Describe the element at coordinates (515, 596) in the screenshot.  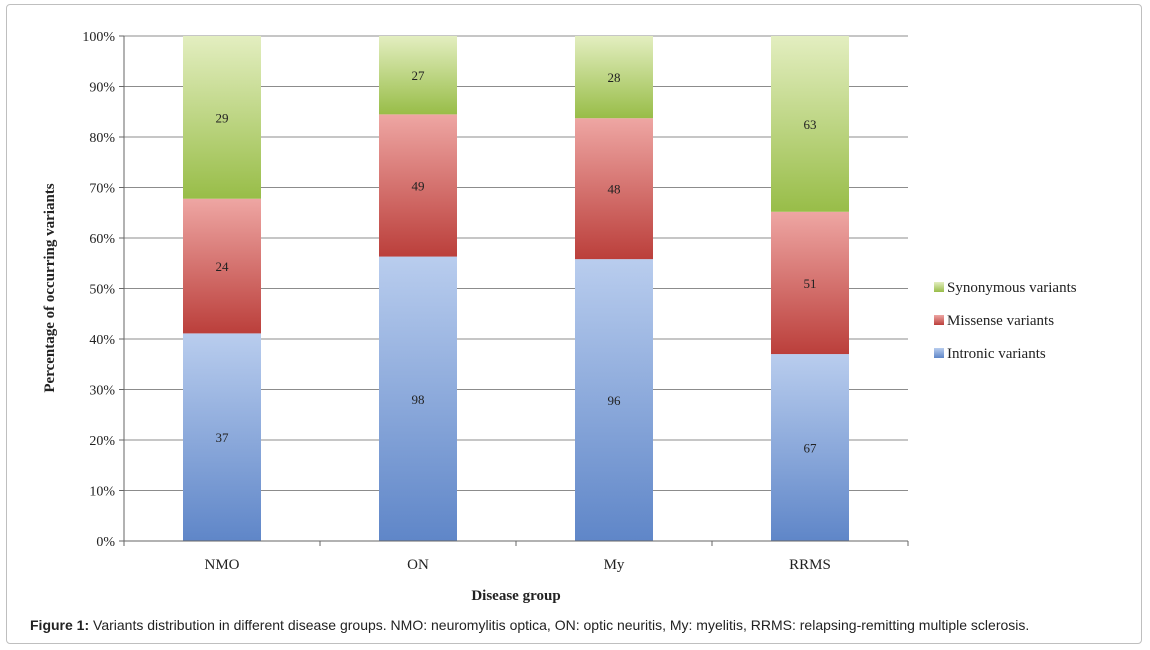
I see `x-axis-label: Disease group` at that location.